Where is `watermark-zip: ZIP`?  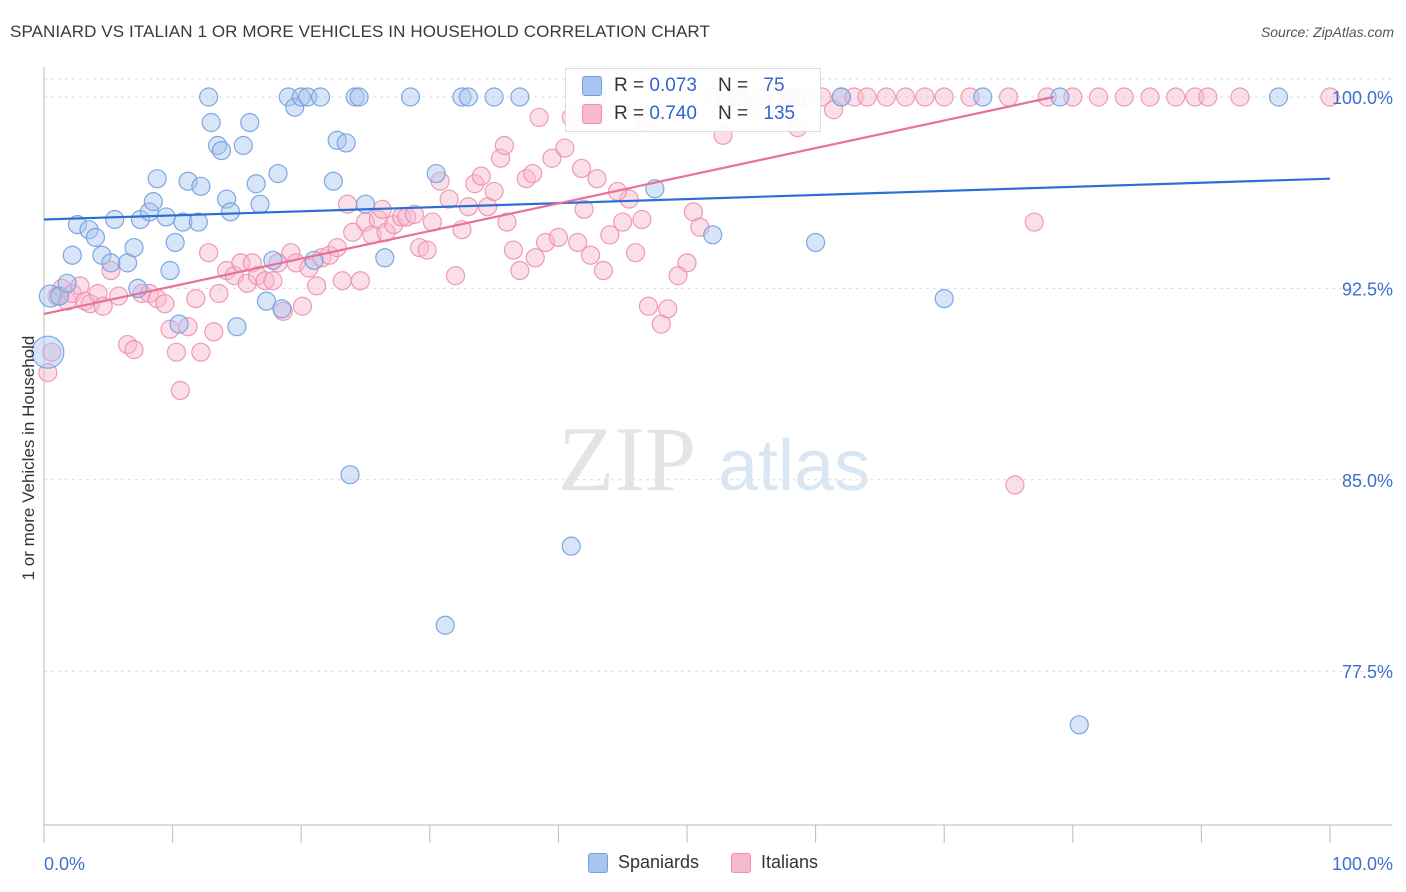 watermark-zip: ZIP is located at coordinates (627, 459).